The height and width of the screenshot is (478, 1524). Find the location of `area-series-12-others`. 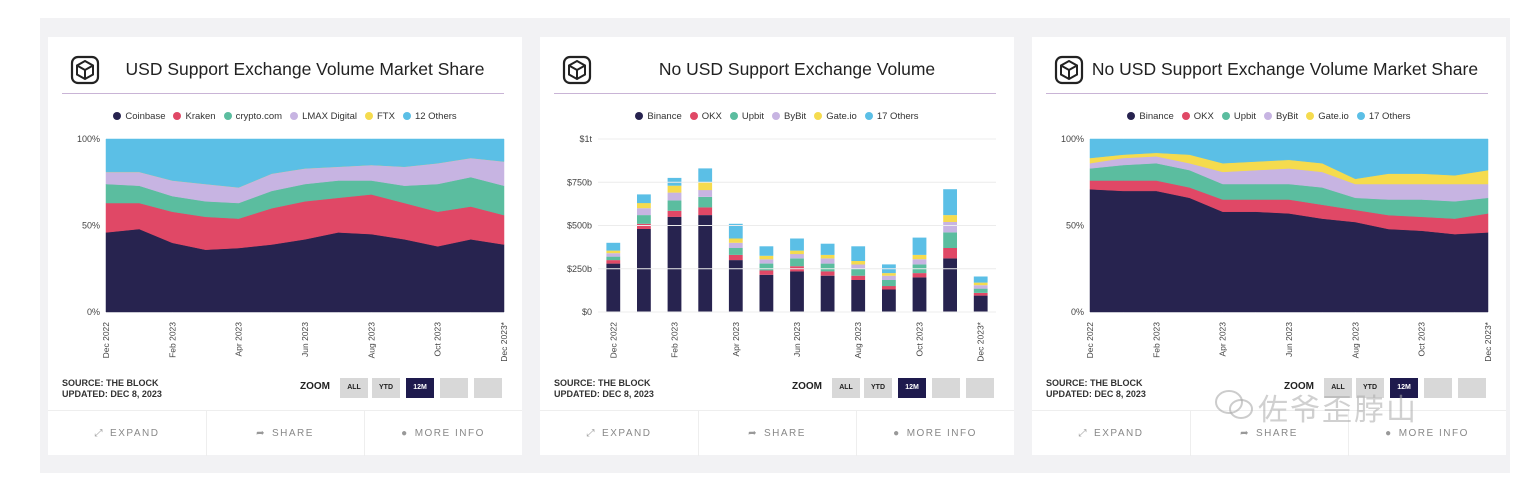

area-series-12-others is located at coordinates (305, 163).